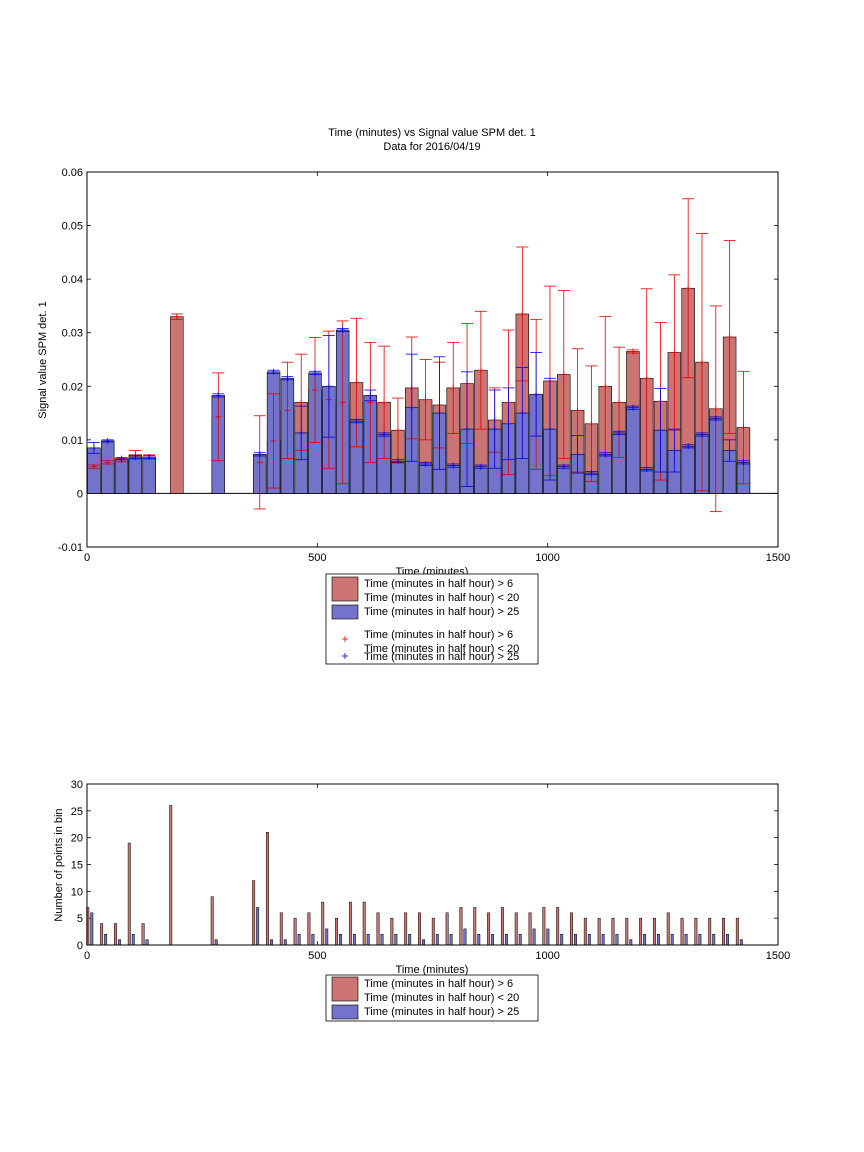  What do you see at coordinates (345, 612) in the screenshot?
I see `blue-legend-swatch` at bounding box center [345, 612].